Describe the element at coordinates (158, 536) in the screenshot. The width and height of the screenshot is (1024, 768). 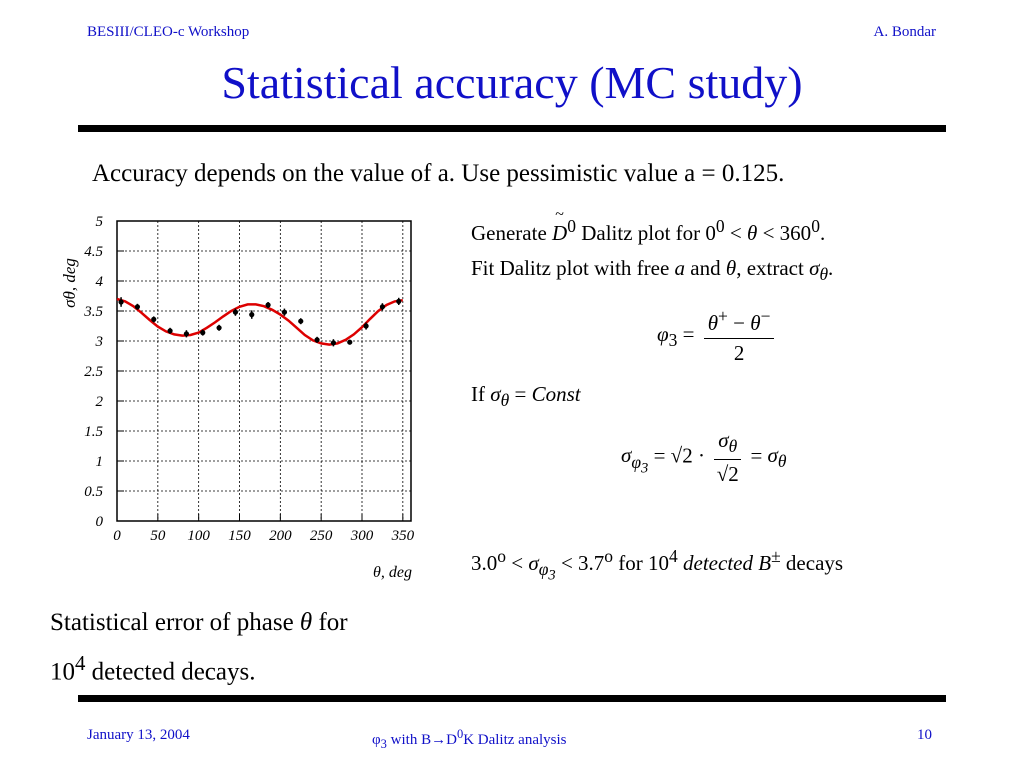
I see `x-tick-label: 50` at that location.